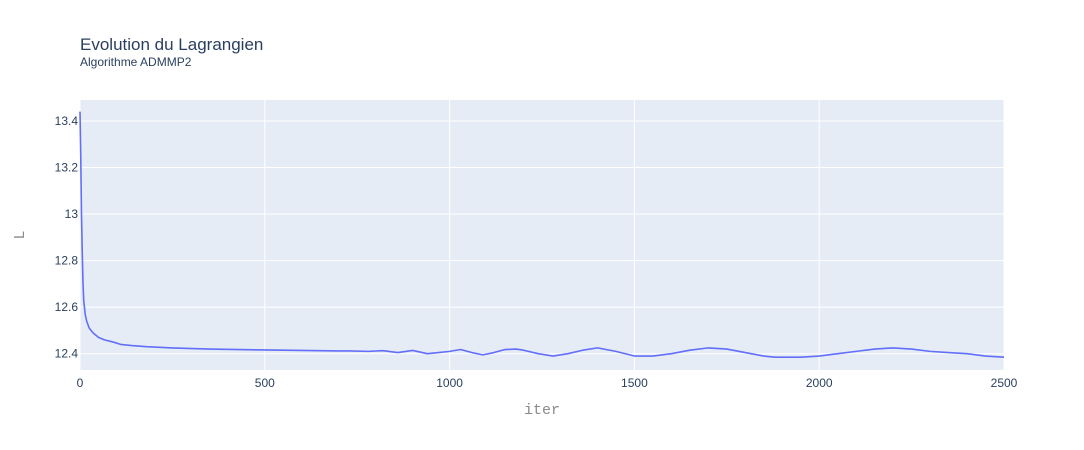  Describe the element at coordinates (20, 234) in the screenshot. I see `y-axis-title: L` at that location.